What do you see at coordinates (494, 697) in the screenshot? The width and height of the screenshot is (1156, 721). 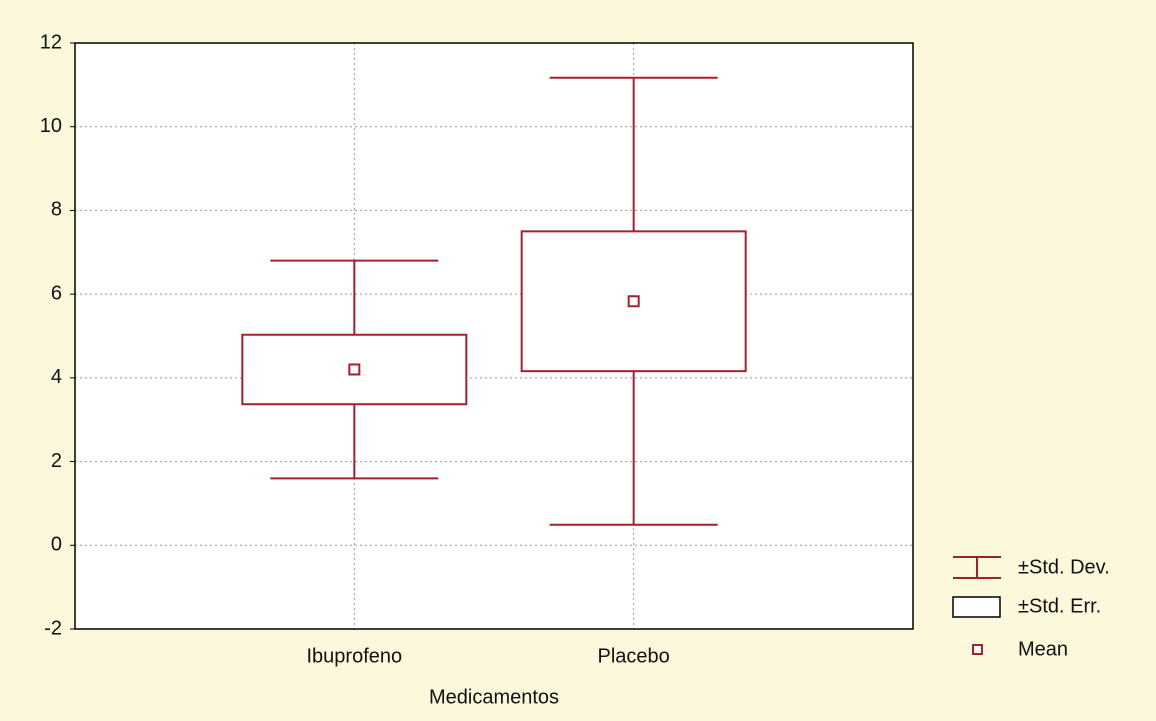 I see `x-axis-label: Medicamentos` at bounding box center [494, 697].